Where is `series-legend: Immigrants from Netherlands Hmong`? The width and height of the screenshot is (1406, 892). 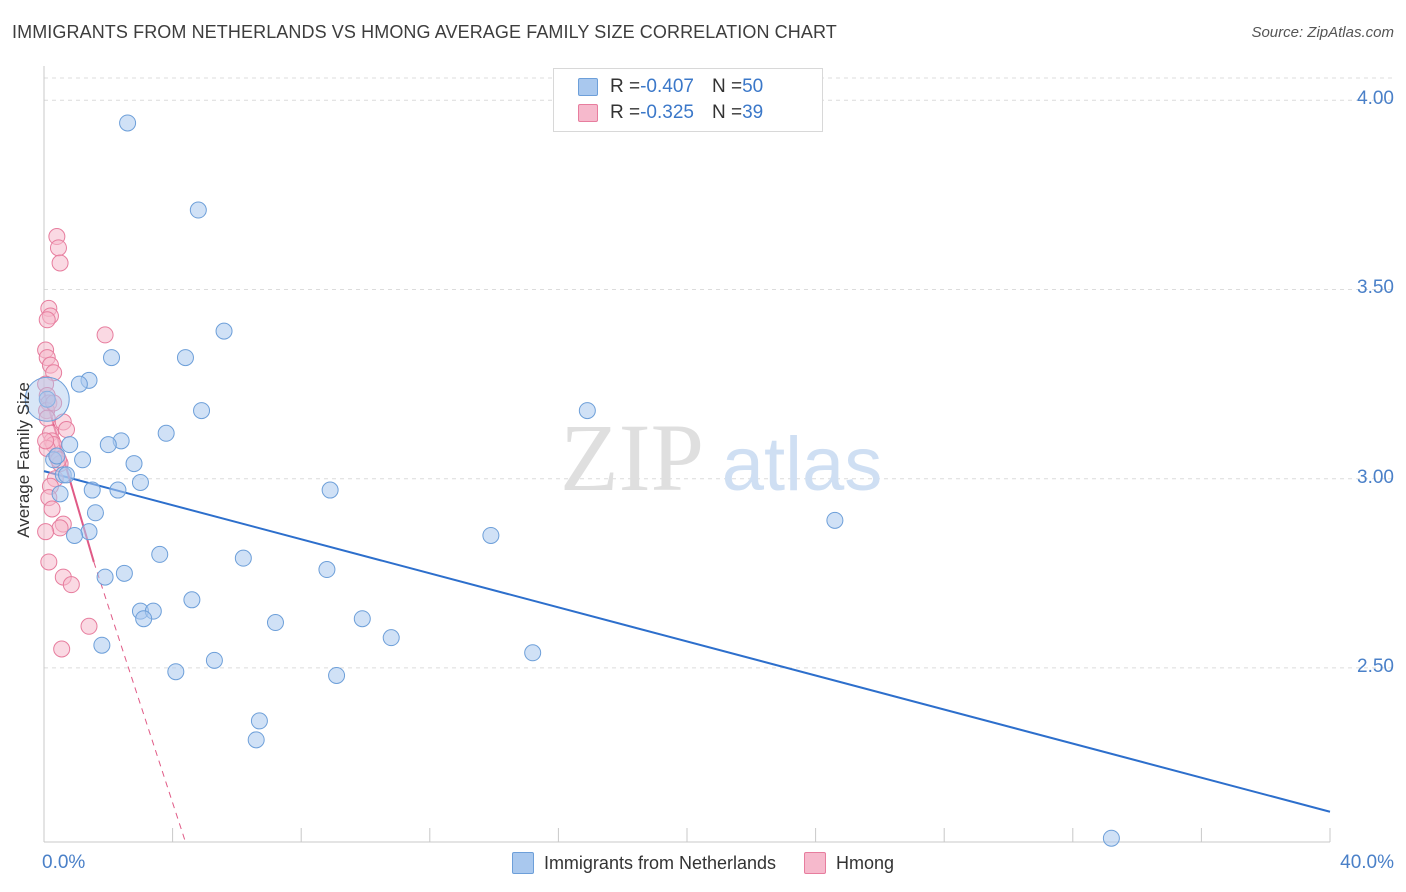
series-legend: Immigrants from Netherlands Hmong is located at coordinates (703, 863).